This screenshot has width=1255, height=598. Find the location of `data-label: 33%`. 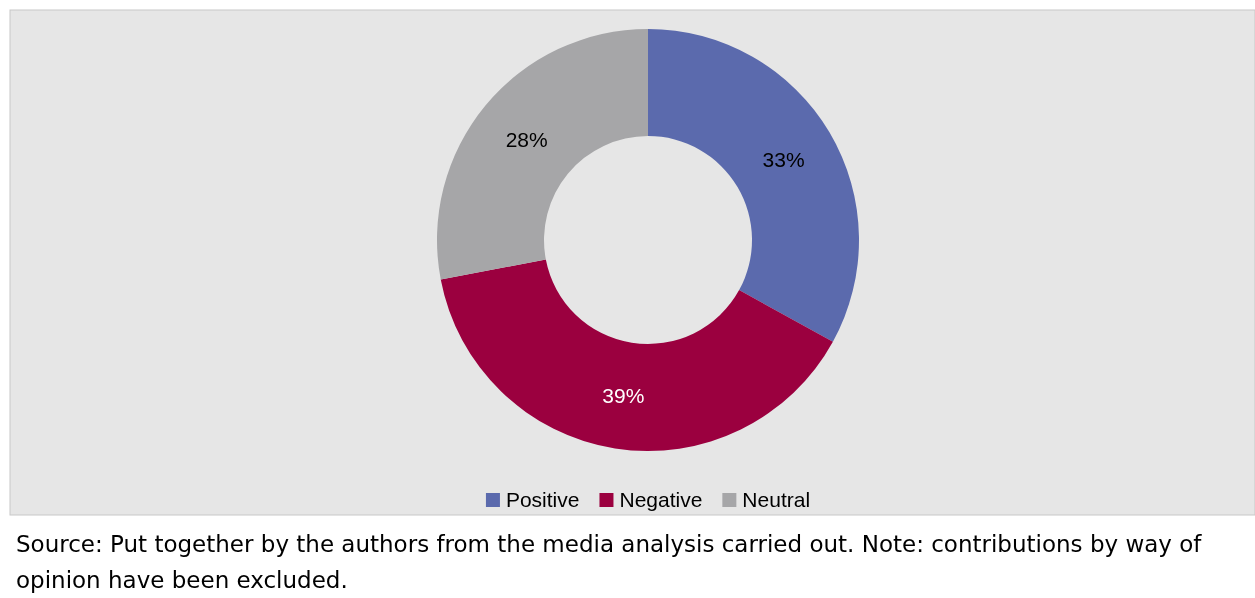

data-label: 33% is located at coordinates (783, 160).